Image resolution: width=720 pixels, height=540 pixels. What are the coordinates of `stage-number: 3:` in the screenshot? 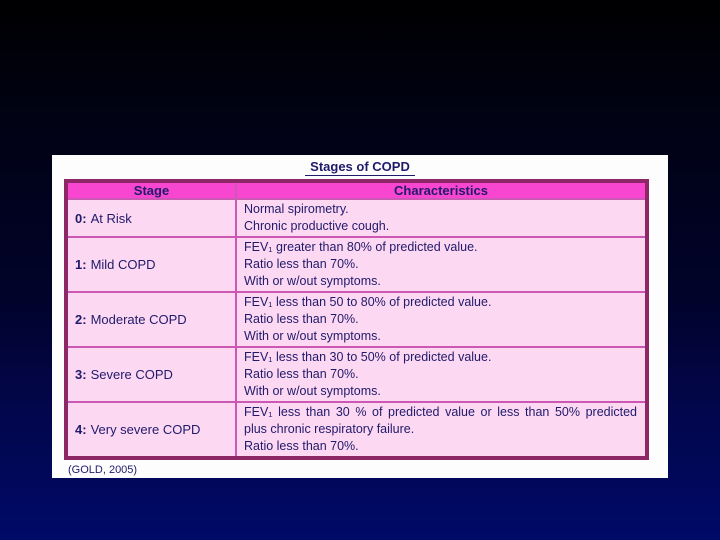 It's located at (81, 374).